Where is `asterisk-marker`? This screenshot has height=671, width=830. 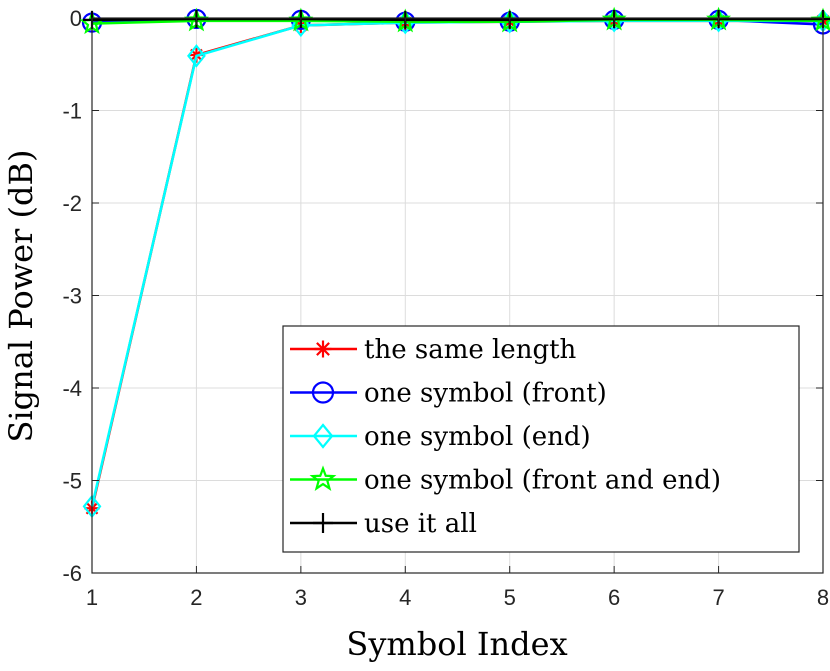
asterisk-marker is located at coordinates (323, 349).